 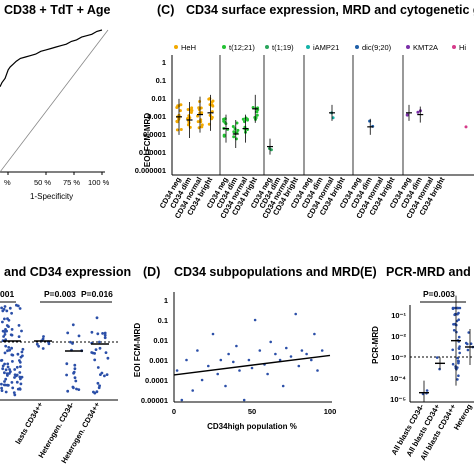 I want to click on panel-d-ytick: 0.1, so click(x=163, y=320).